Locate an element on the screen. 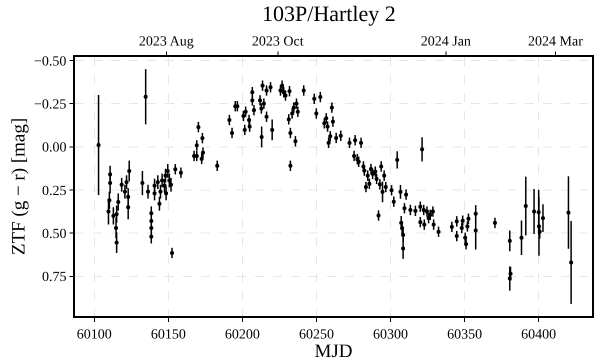 The image size is (598, 362). x2-tick-label: 2023 Aug is located at coordinates (166, 42).